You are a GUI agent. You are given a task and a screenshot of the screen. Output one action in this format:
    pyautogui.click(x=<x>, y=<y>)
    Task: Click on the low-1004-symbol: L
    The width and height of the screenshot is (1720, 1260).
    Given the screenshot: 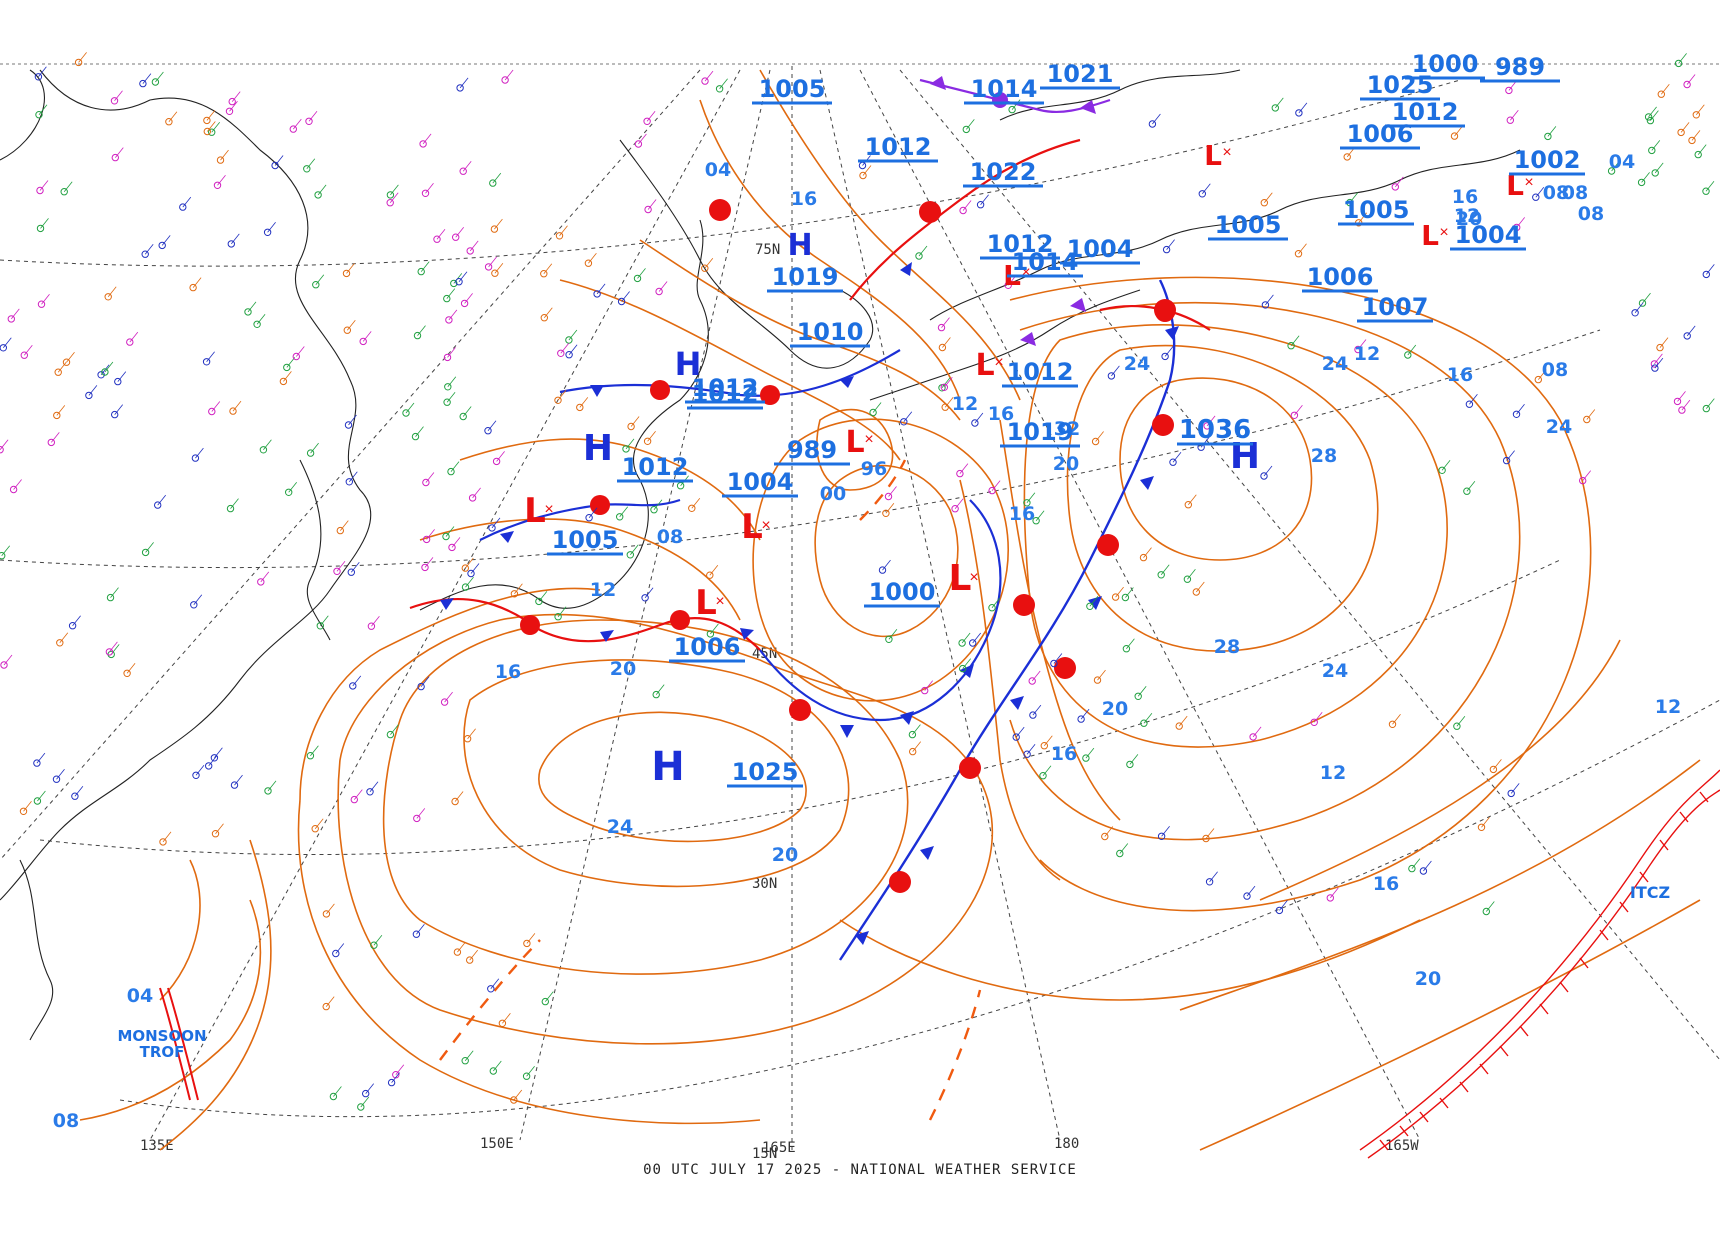 What is the action you would take?
    pyautogui.click(x=752, y=527)
    